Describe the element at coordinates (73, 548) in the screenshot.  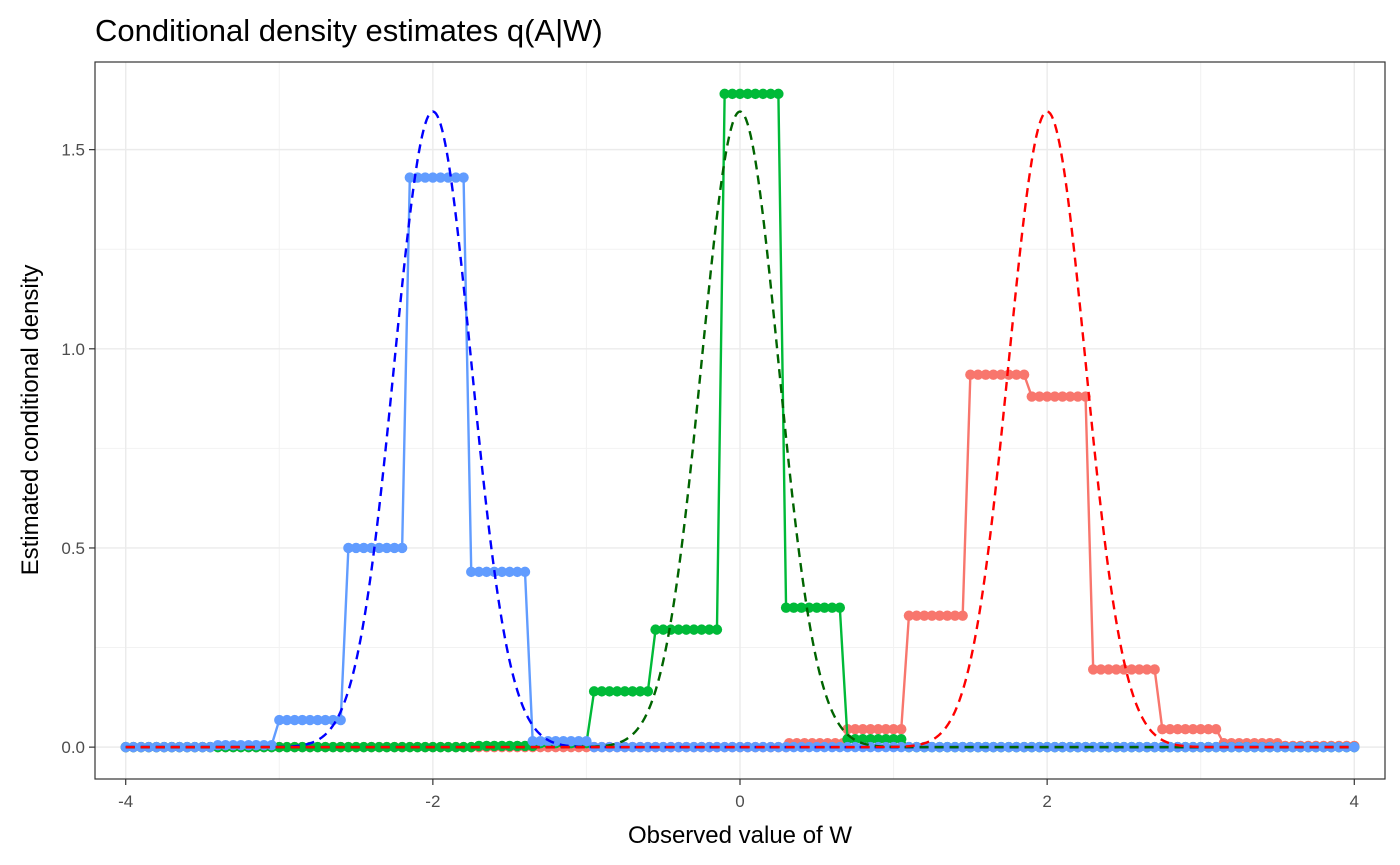
I see `y-tick-label: 0.5` at that location.